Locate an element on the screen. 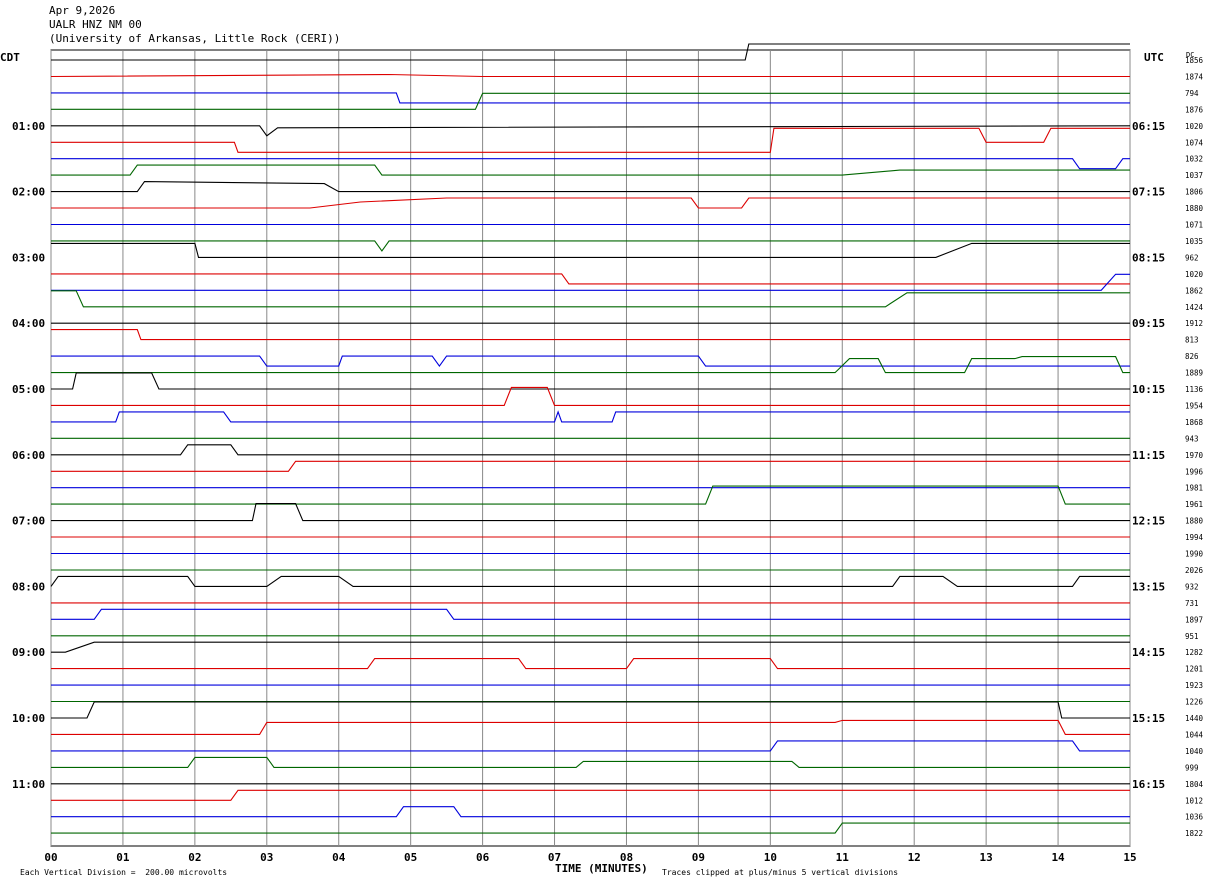 The height and width of the screenshot is (886, 1210). dc-offset-label: 731 is located at coordinates (1192, 603).